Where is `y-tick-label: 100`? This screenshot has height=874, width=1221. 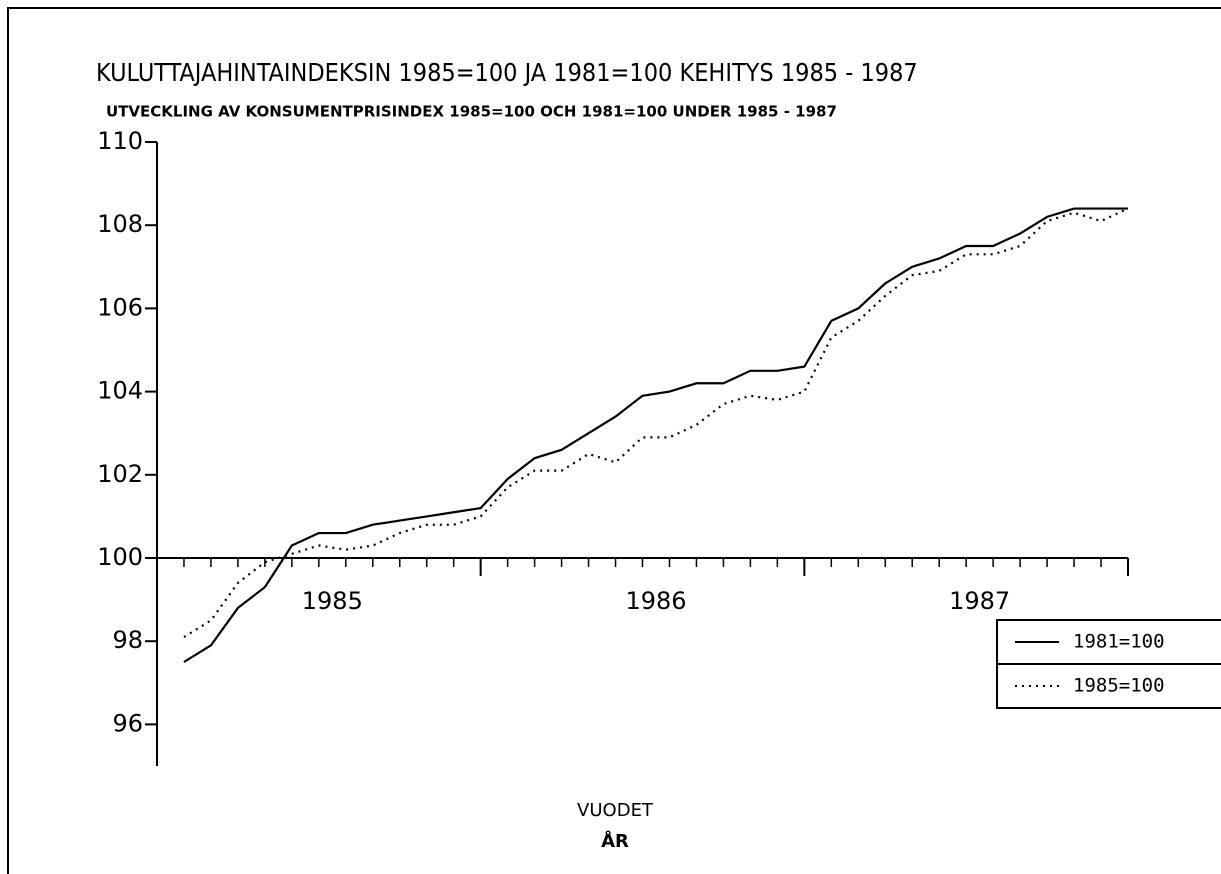 y-tick-label: 100 is located at coordinates (120, 557).